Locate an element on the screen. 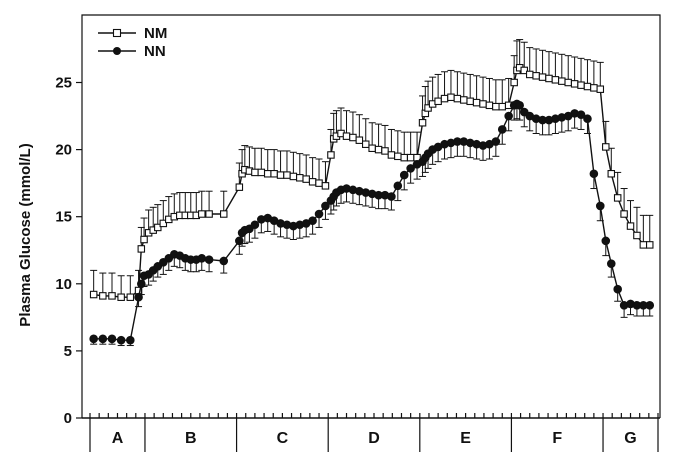  phase-label: A is located at coordinates (118, 438).